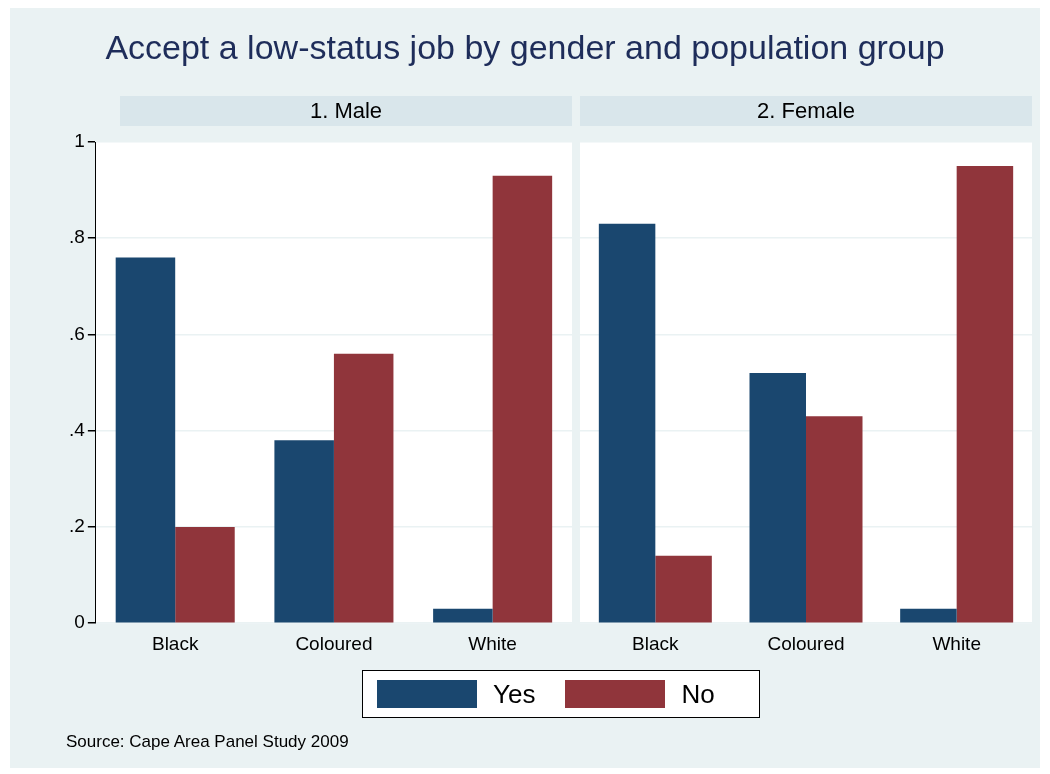 This screenshot has width=1050, height=774. I want to click on chart-title: Accept a low-status job by gender and population group, so click(525, 47).